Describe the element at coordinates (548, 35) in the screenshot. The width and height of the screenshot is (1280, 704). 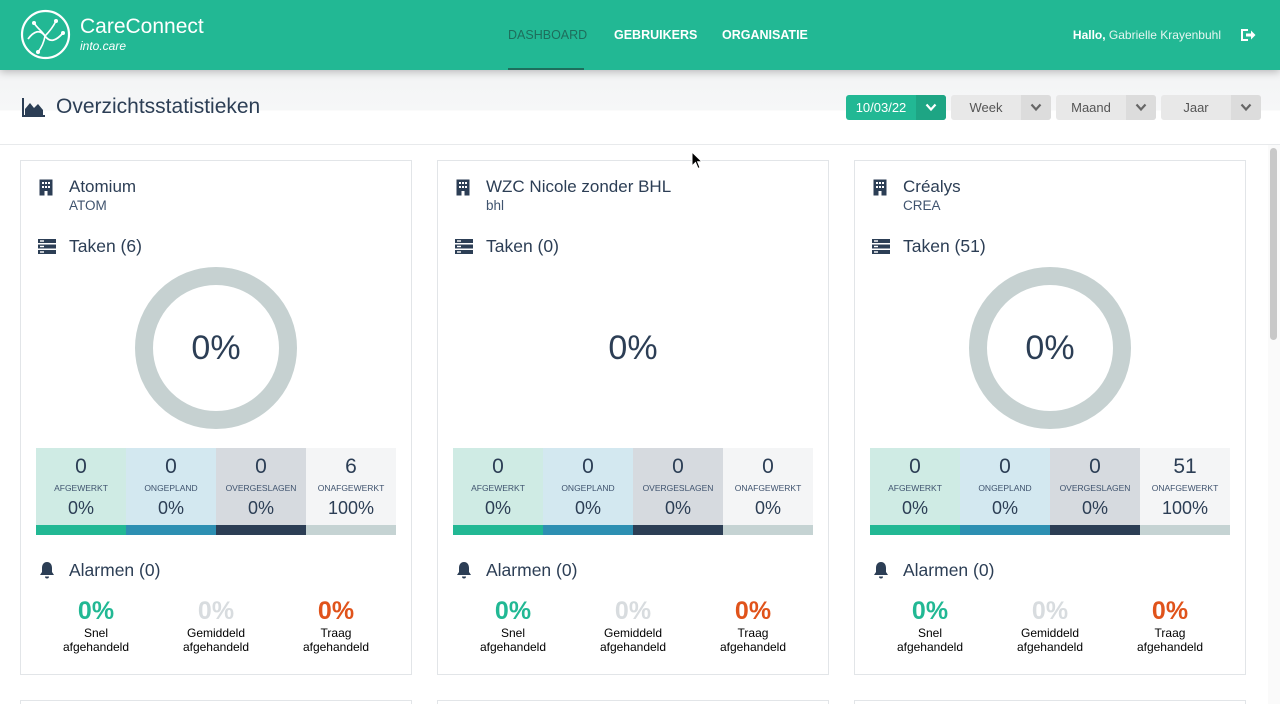
I see `nav-dashboard: DASHBOARD` at that location.